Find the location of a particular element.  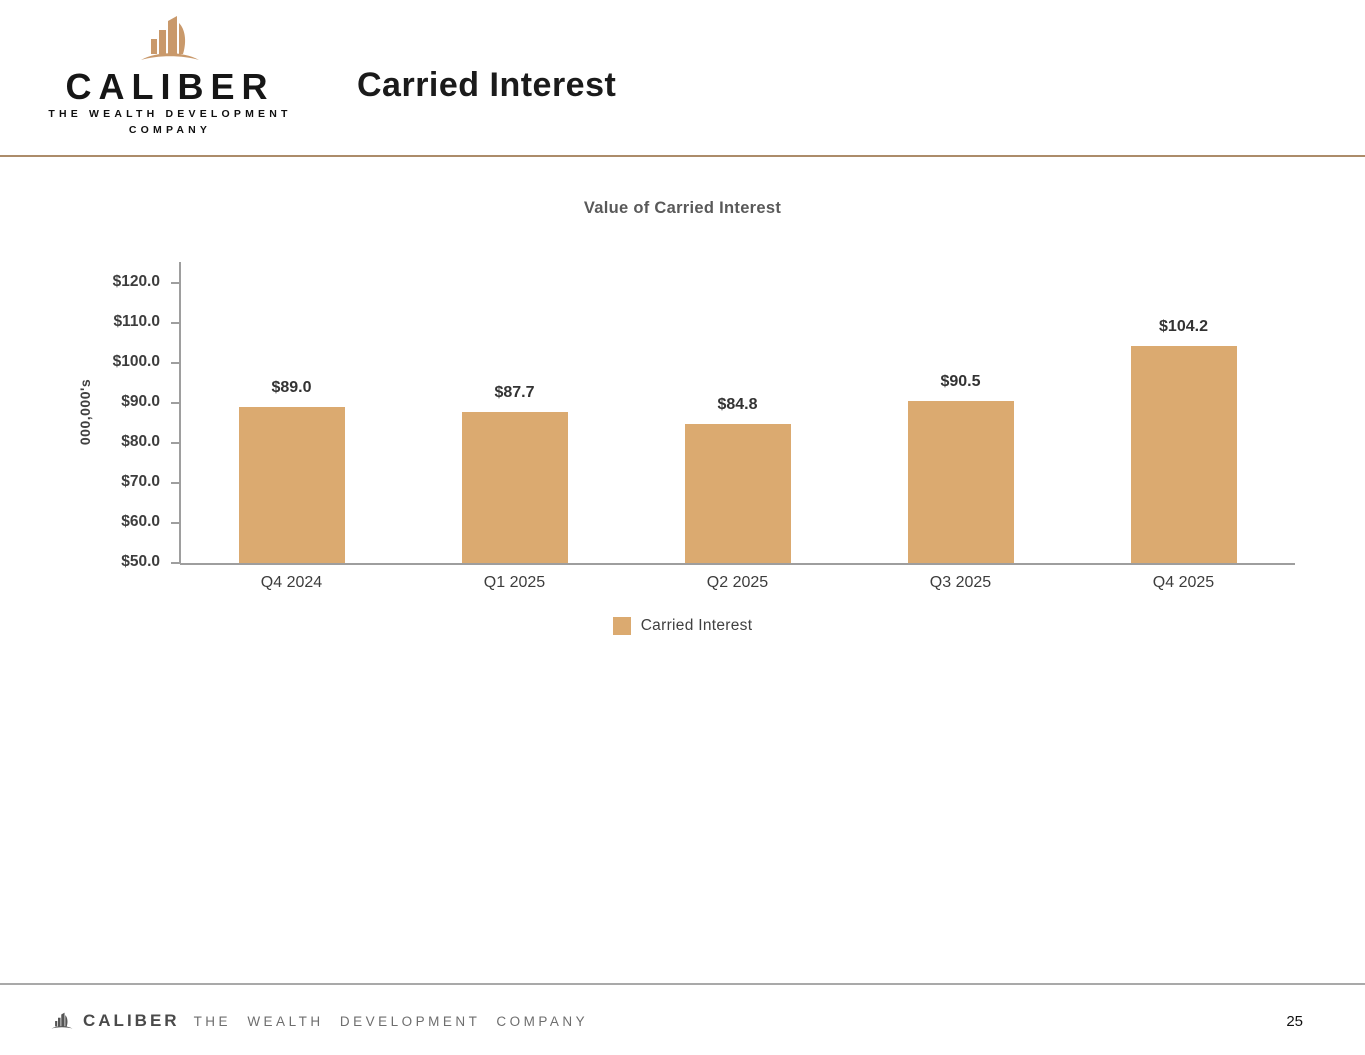

footer-tagline: THE WEALTH DEVELOPMENT COMPANY is located at coordinates (391, 1021).